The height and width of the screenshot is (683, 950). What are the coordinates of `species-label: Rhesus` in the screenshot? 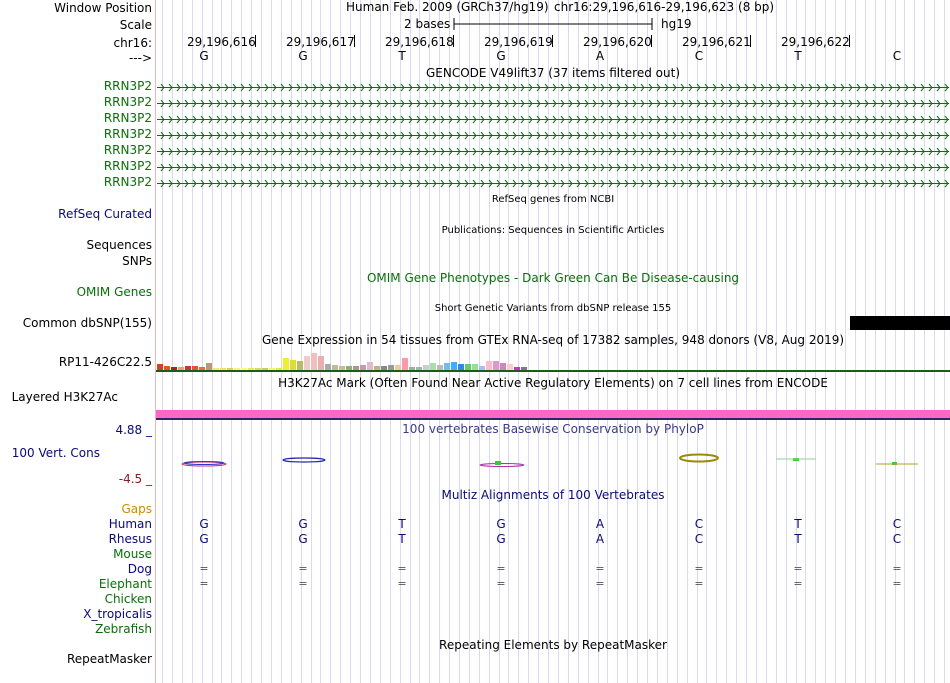 It's located at (130, 539).